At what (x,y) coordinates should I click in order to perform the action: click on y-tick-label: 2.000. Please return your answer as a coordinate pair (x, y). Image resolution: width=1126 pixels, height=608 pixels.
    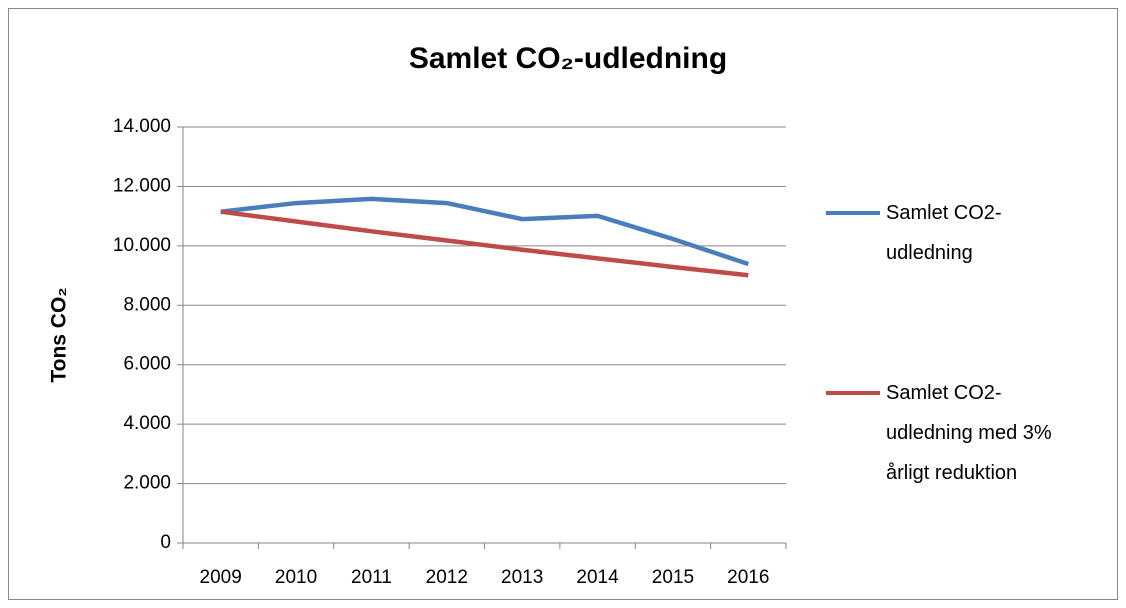
    Looking at the image, I should click on (147, 483).